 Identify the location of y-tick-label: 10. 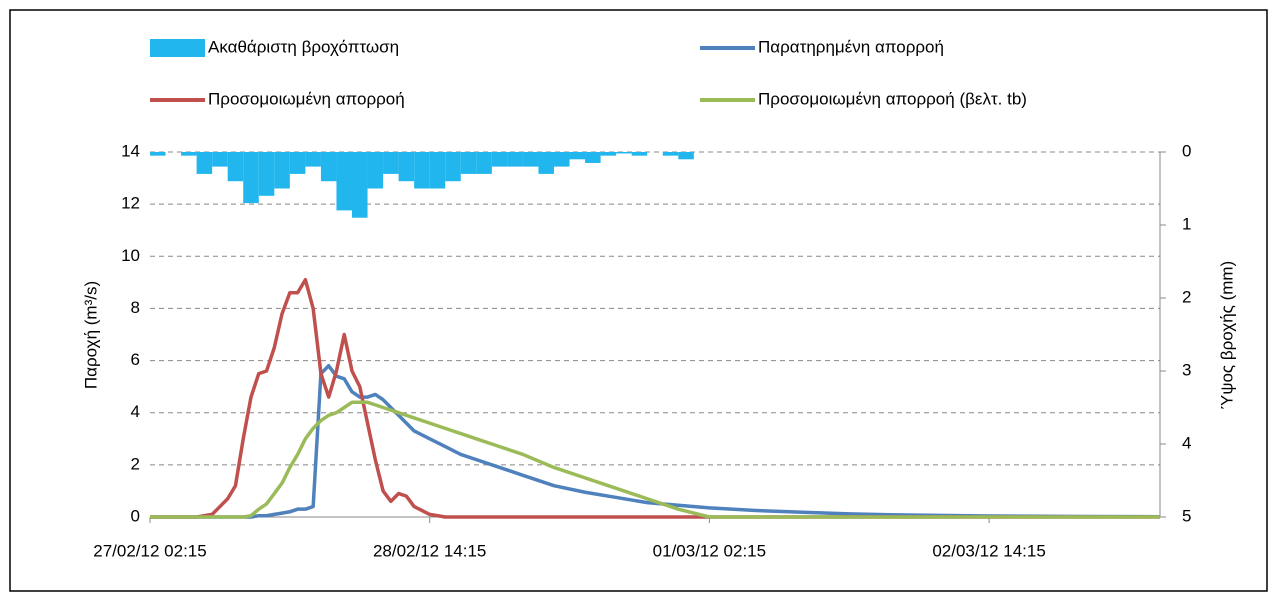
(130, 255).